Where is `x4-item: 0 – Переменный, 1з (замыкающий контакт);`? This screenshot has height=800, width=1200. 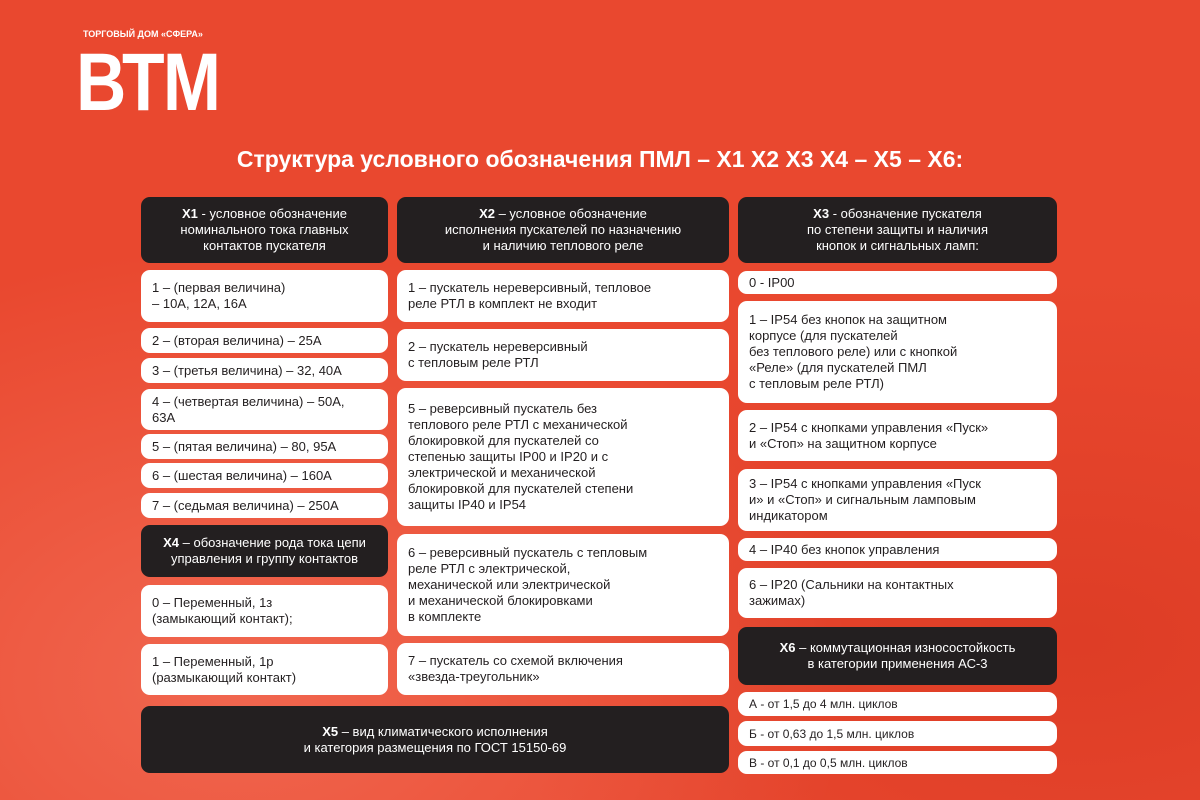
x4-item: 0 – Переменный, 1з (замыкающий контакт); is located at coordinates (264, 611).